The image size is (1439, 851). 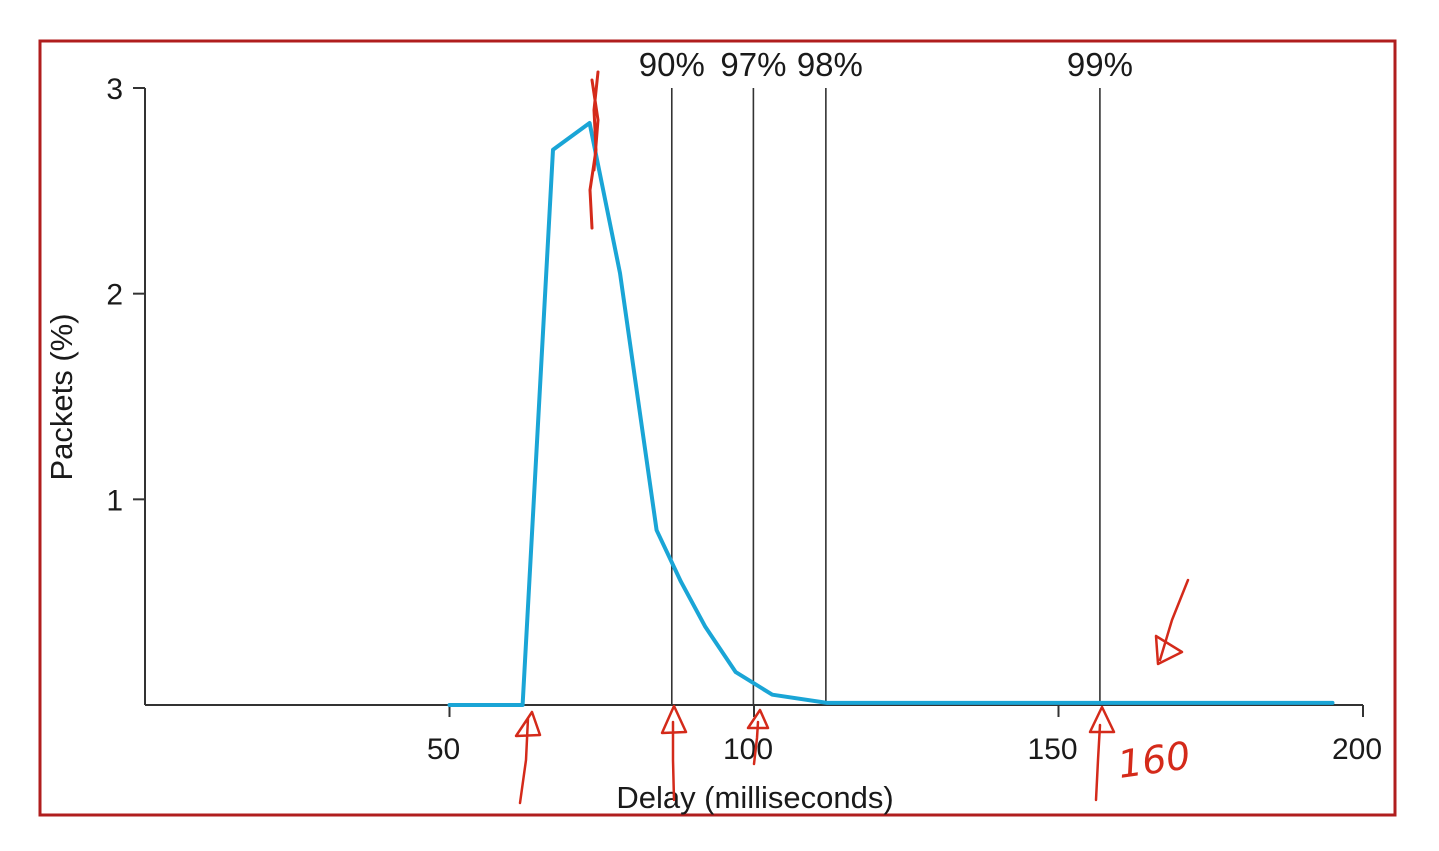 What do you see at coordinates (830, 64) in the screenshot?
I see `percentile-label: 98%` at bounding box center [830, 64].